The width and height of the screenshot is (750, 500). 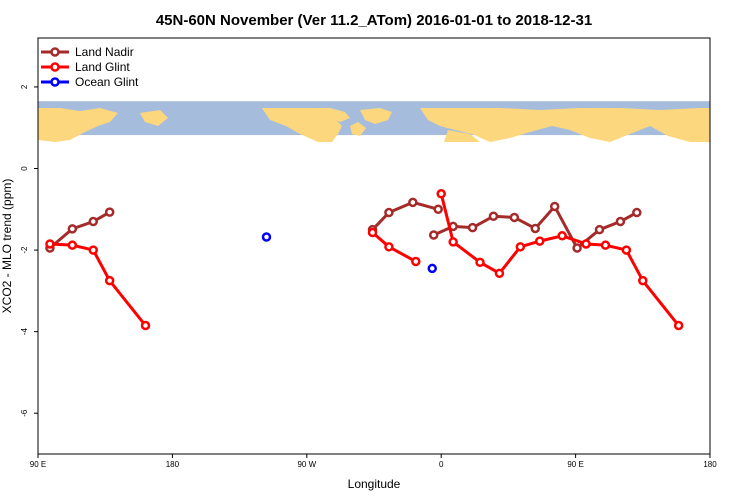 I want to click on y-axis-label: XCO2 - MLO trend (ppm), so click(x=7, y=246).